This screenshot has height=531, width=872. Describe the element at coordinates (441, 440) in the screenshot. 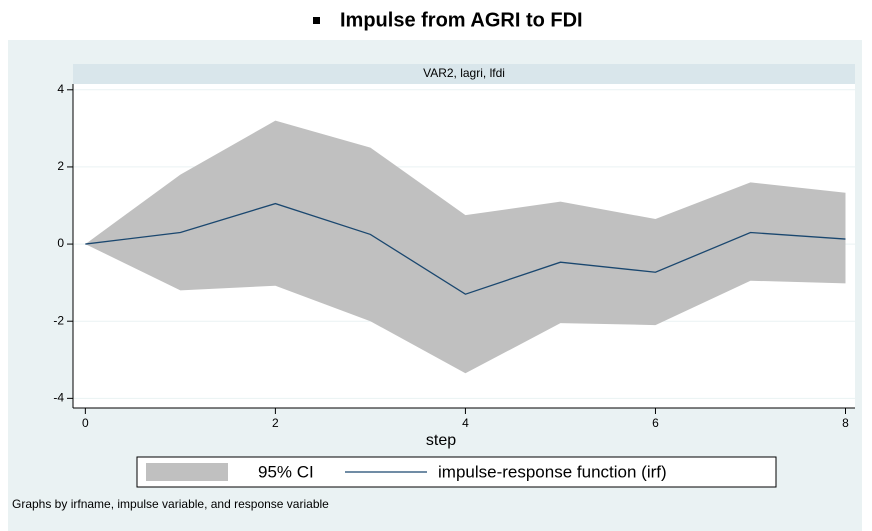

I see `x-axis-label: step` at that location.